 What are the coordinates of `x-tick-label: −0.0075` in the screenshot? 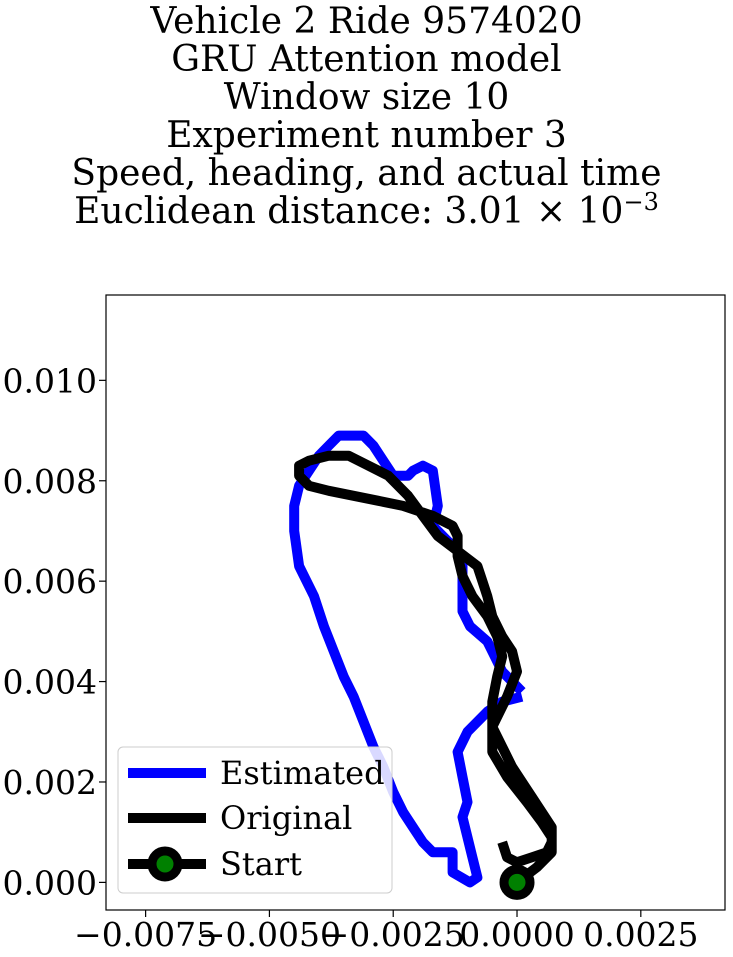 It's located at (145, 934).